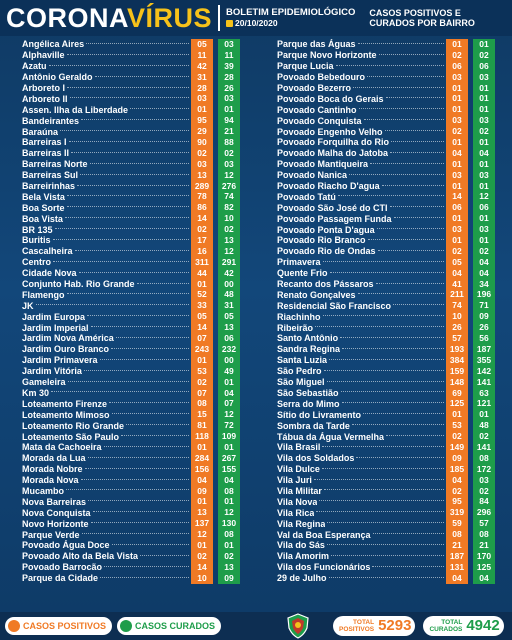 The width and height of the screenshot is (512, 640). Describe the element at coordinates (131, 77) in the screenshot. I see `table-row: Antônio Geraldo 31 28` at that location.